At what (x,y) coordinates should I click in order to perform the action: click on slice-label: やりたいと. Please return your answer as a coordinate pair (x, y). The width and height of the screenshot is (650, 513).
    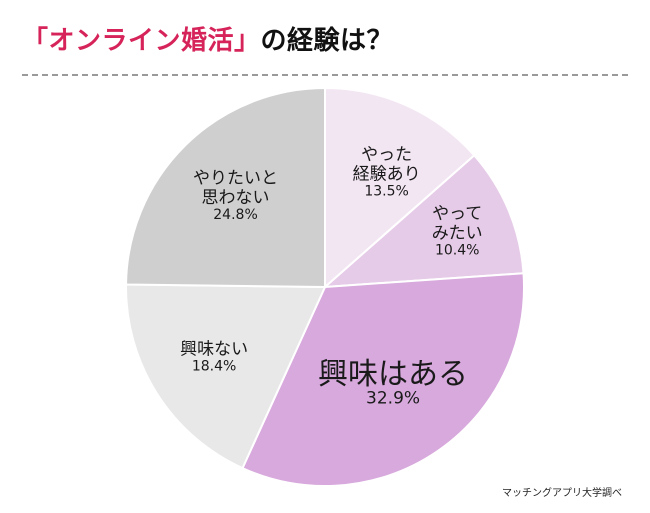
    Looking at the image, I should click on (235, 179).